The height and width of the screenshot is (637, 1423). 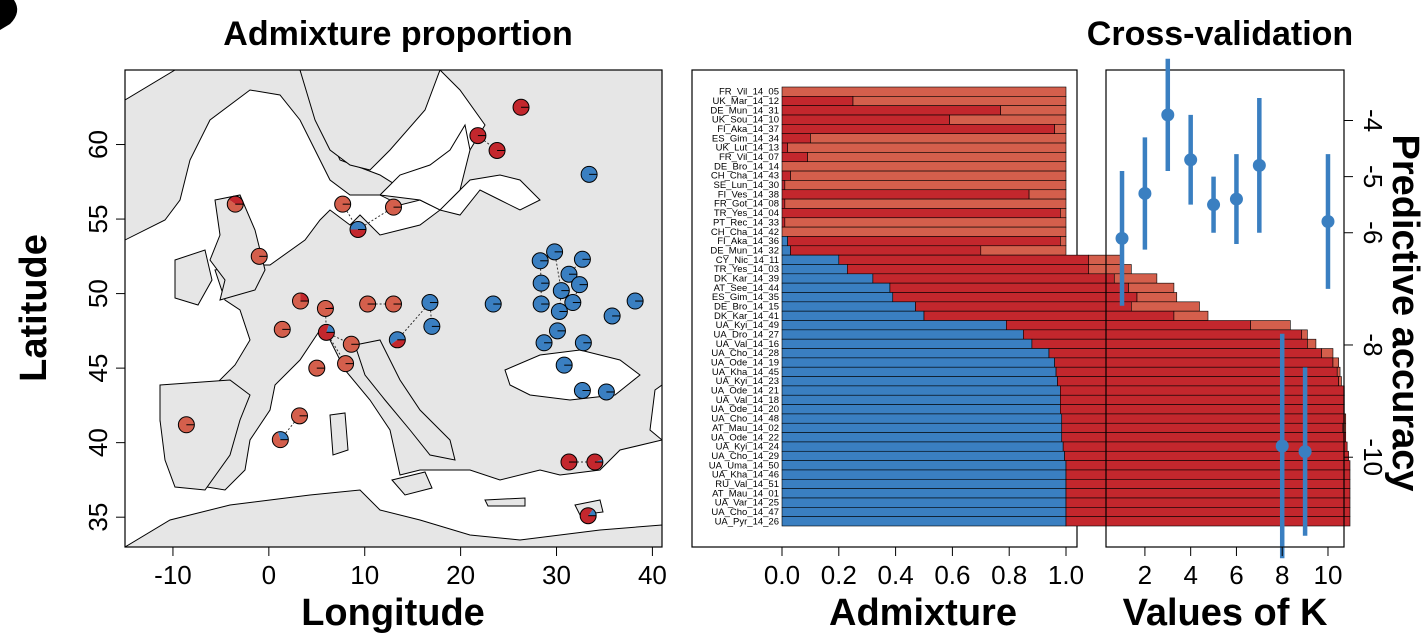 I want to click on sample-label: FR_Got_14_08, so click(x=746, y=204).